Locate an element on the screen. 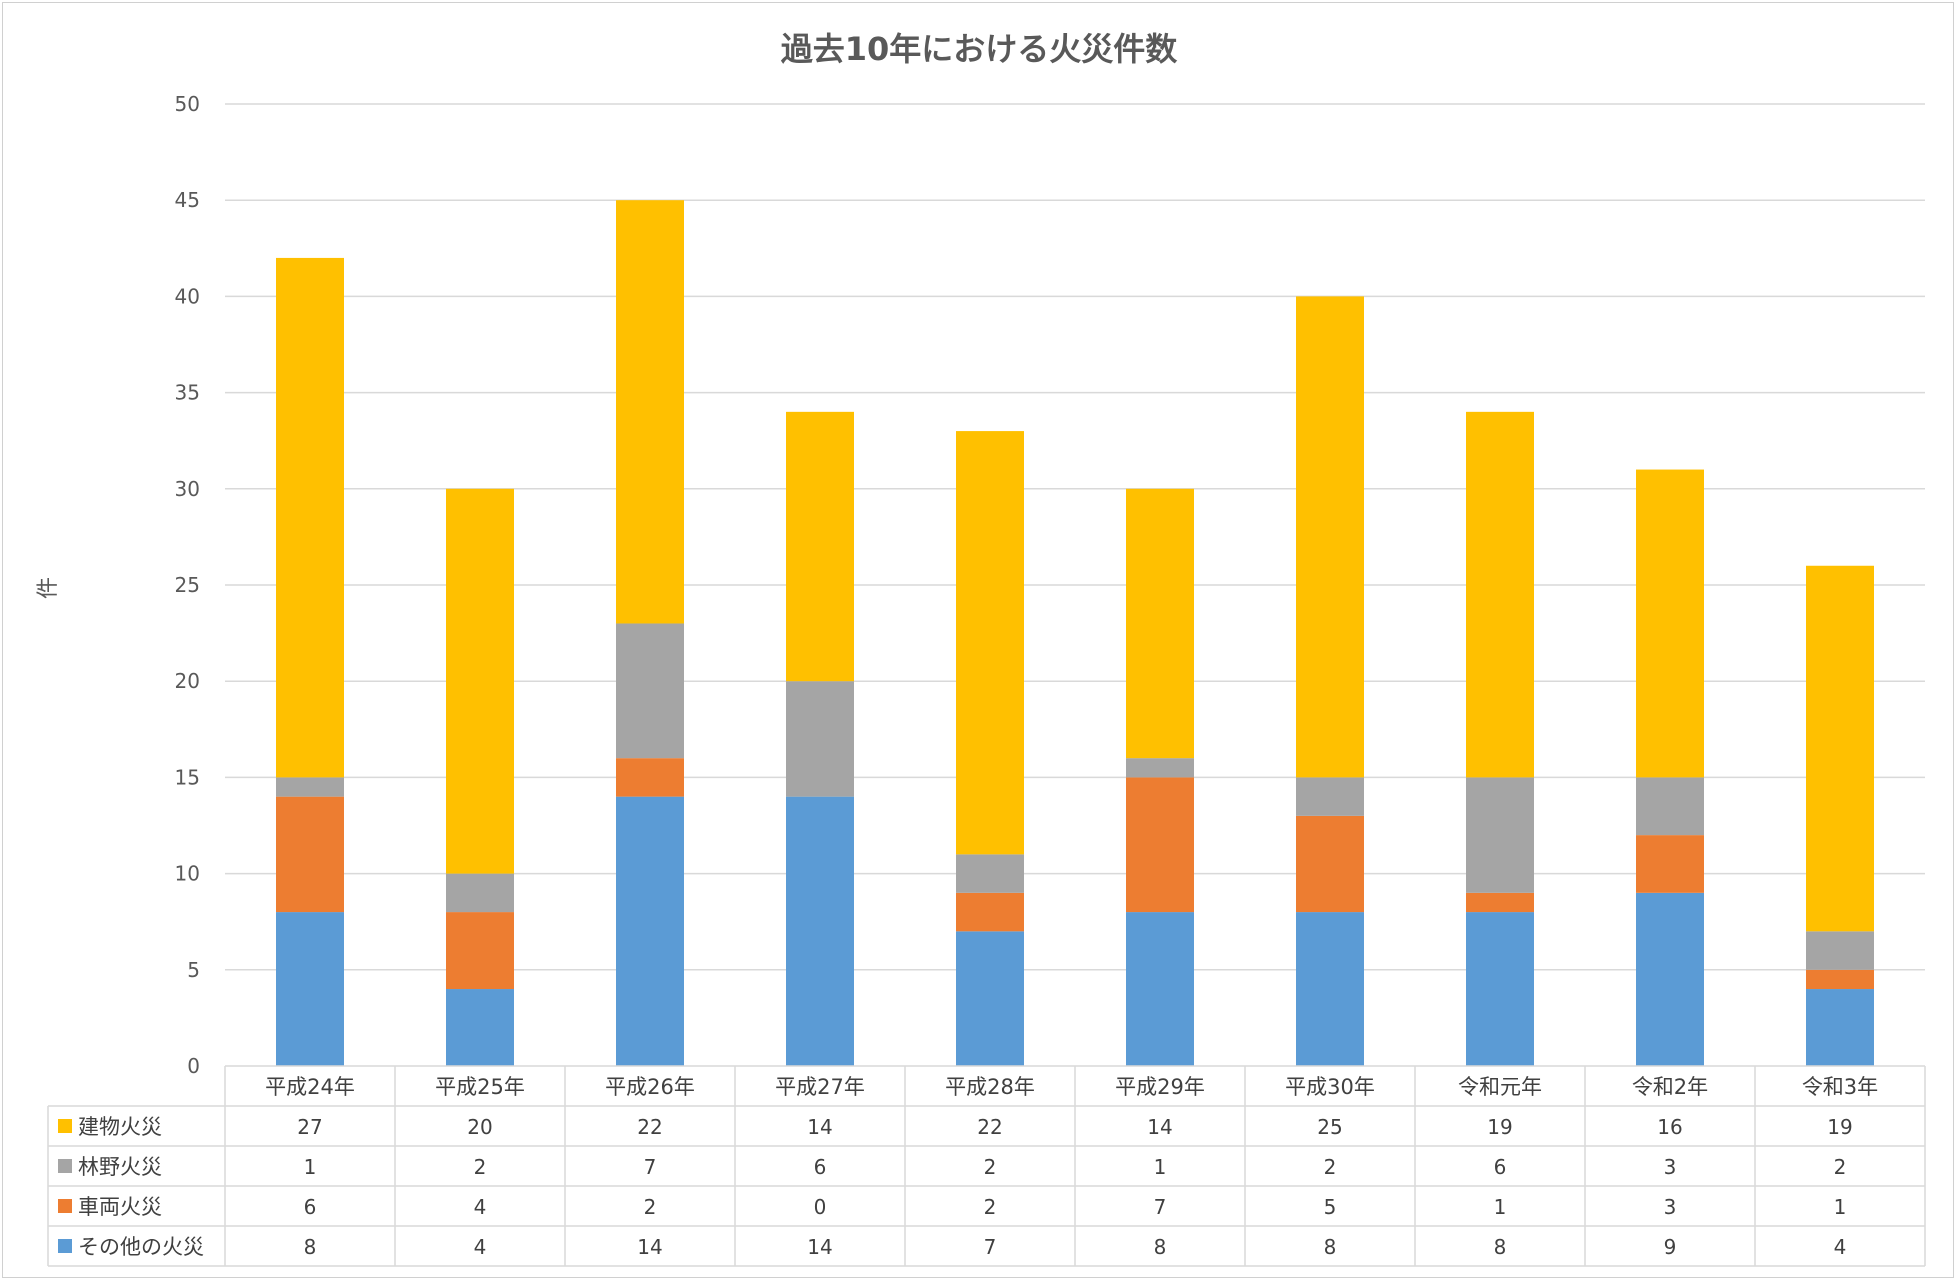  y-tick-label: 20 is located at coordinates (187, 681).